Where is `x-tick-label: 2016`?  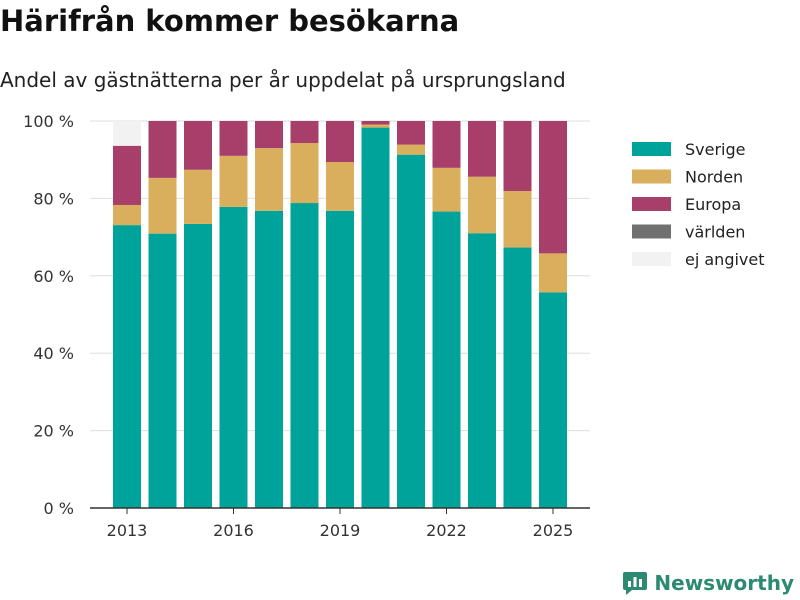
x-tick-label: 2016 is located at coordinates (233, 530).